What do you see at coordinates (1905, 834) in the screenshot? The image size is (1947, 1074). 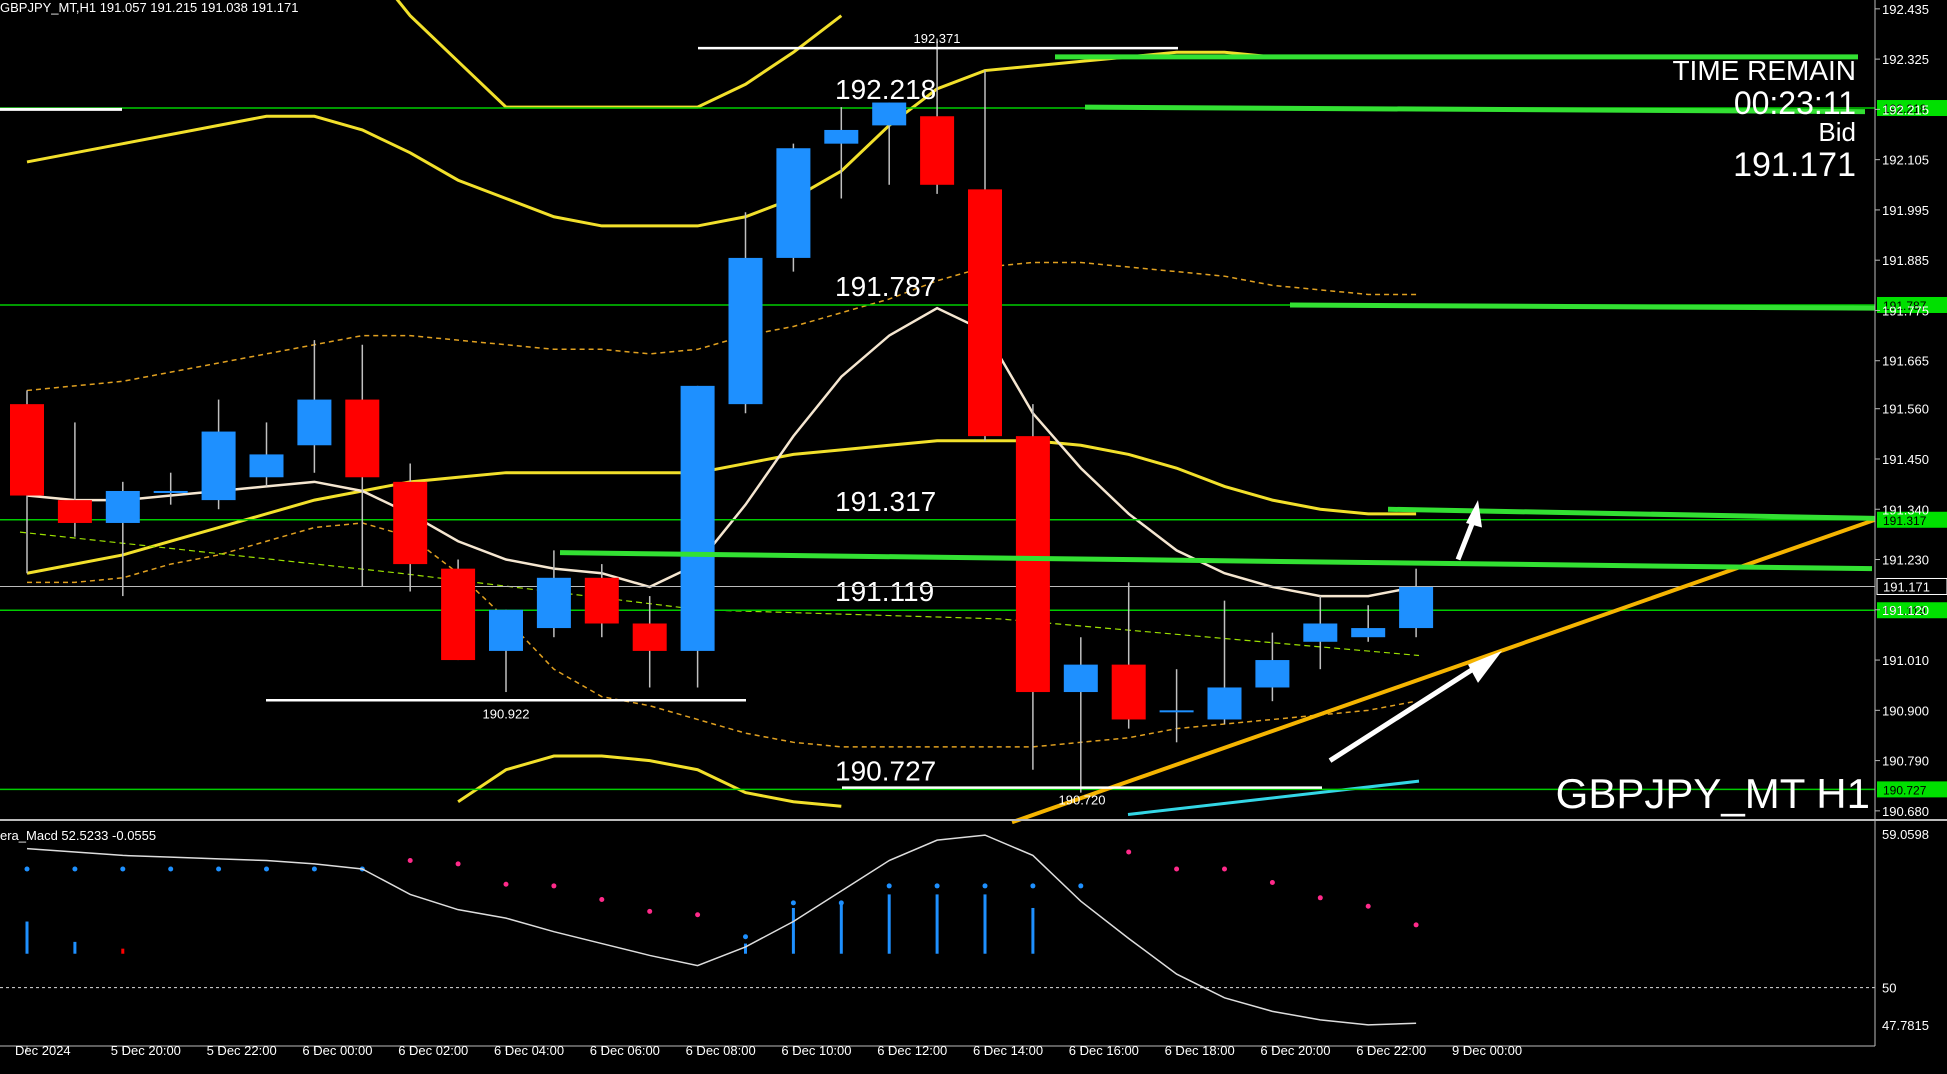 I see `macd-tick-label: 59.0598` at bounding box center [1905, 834].